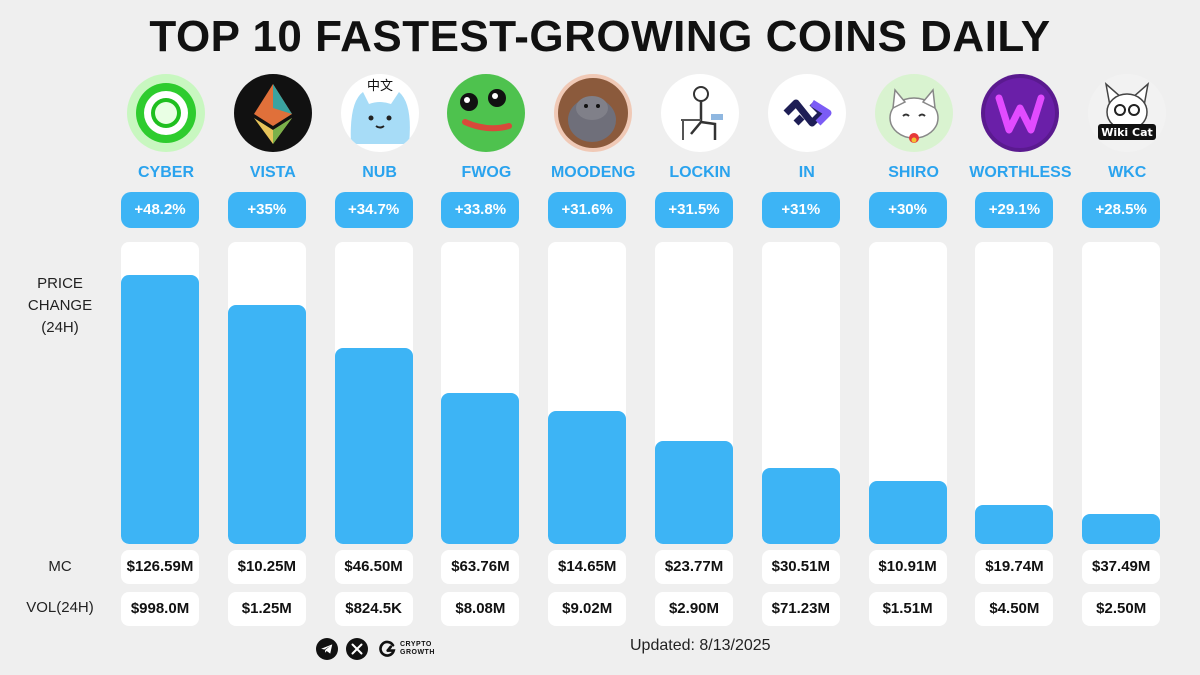 The height and width of the screenshot is (675, 1200). I want to click on vol-value: $71.23M, so click(800, 609).